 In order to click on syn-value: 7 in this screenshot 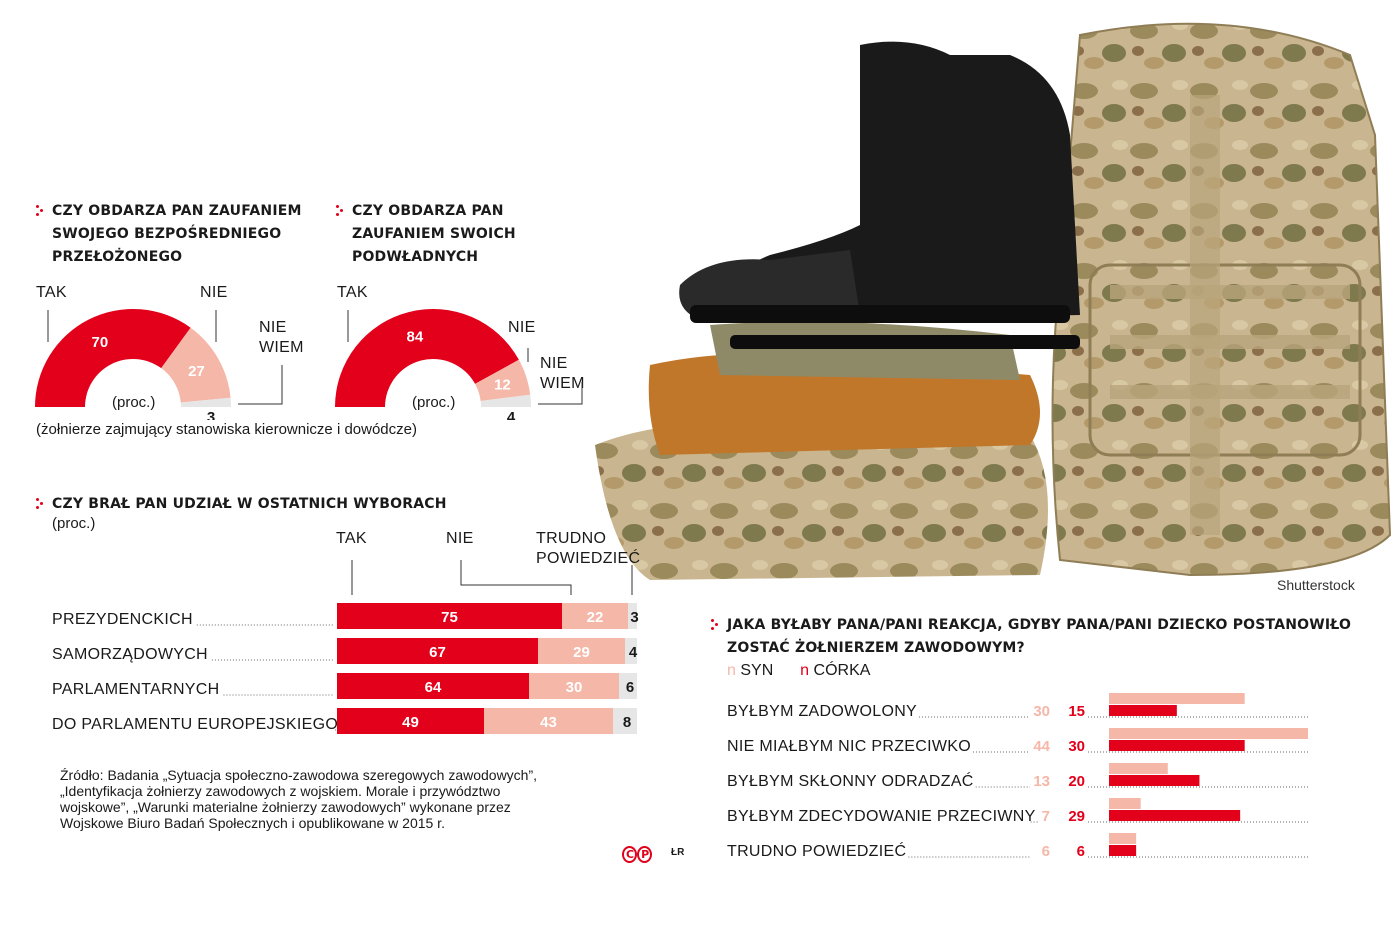, I will do `click(1046, 816)`.